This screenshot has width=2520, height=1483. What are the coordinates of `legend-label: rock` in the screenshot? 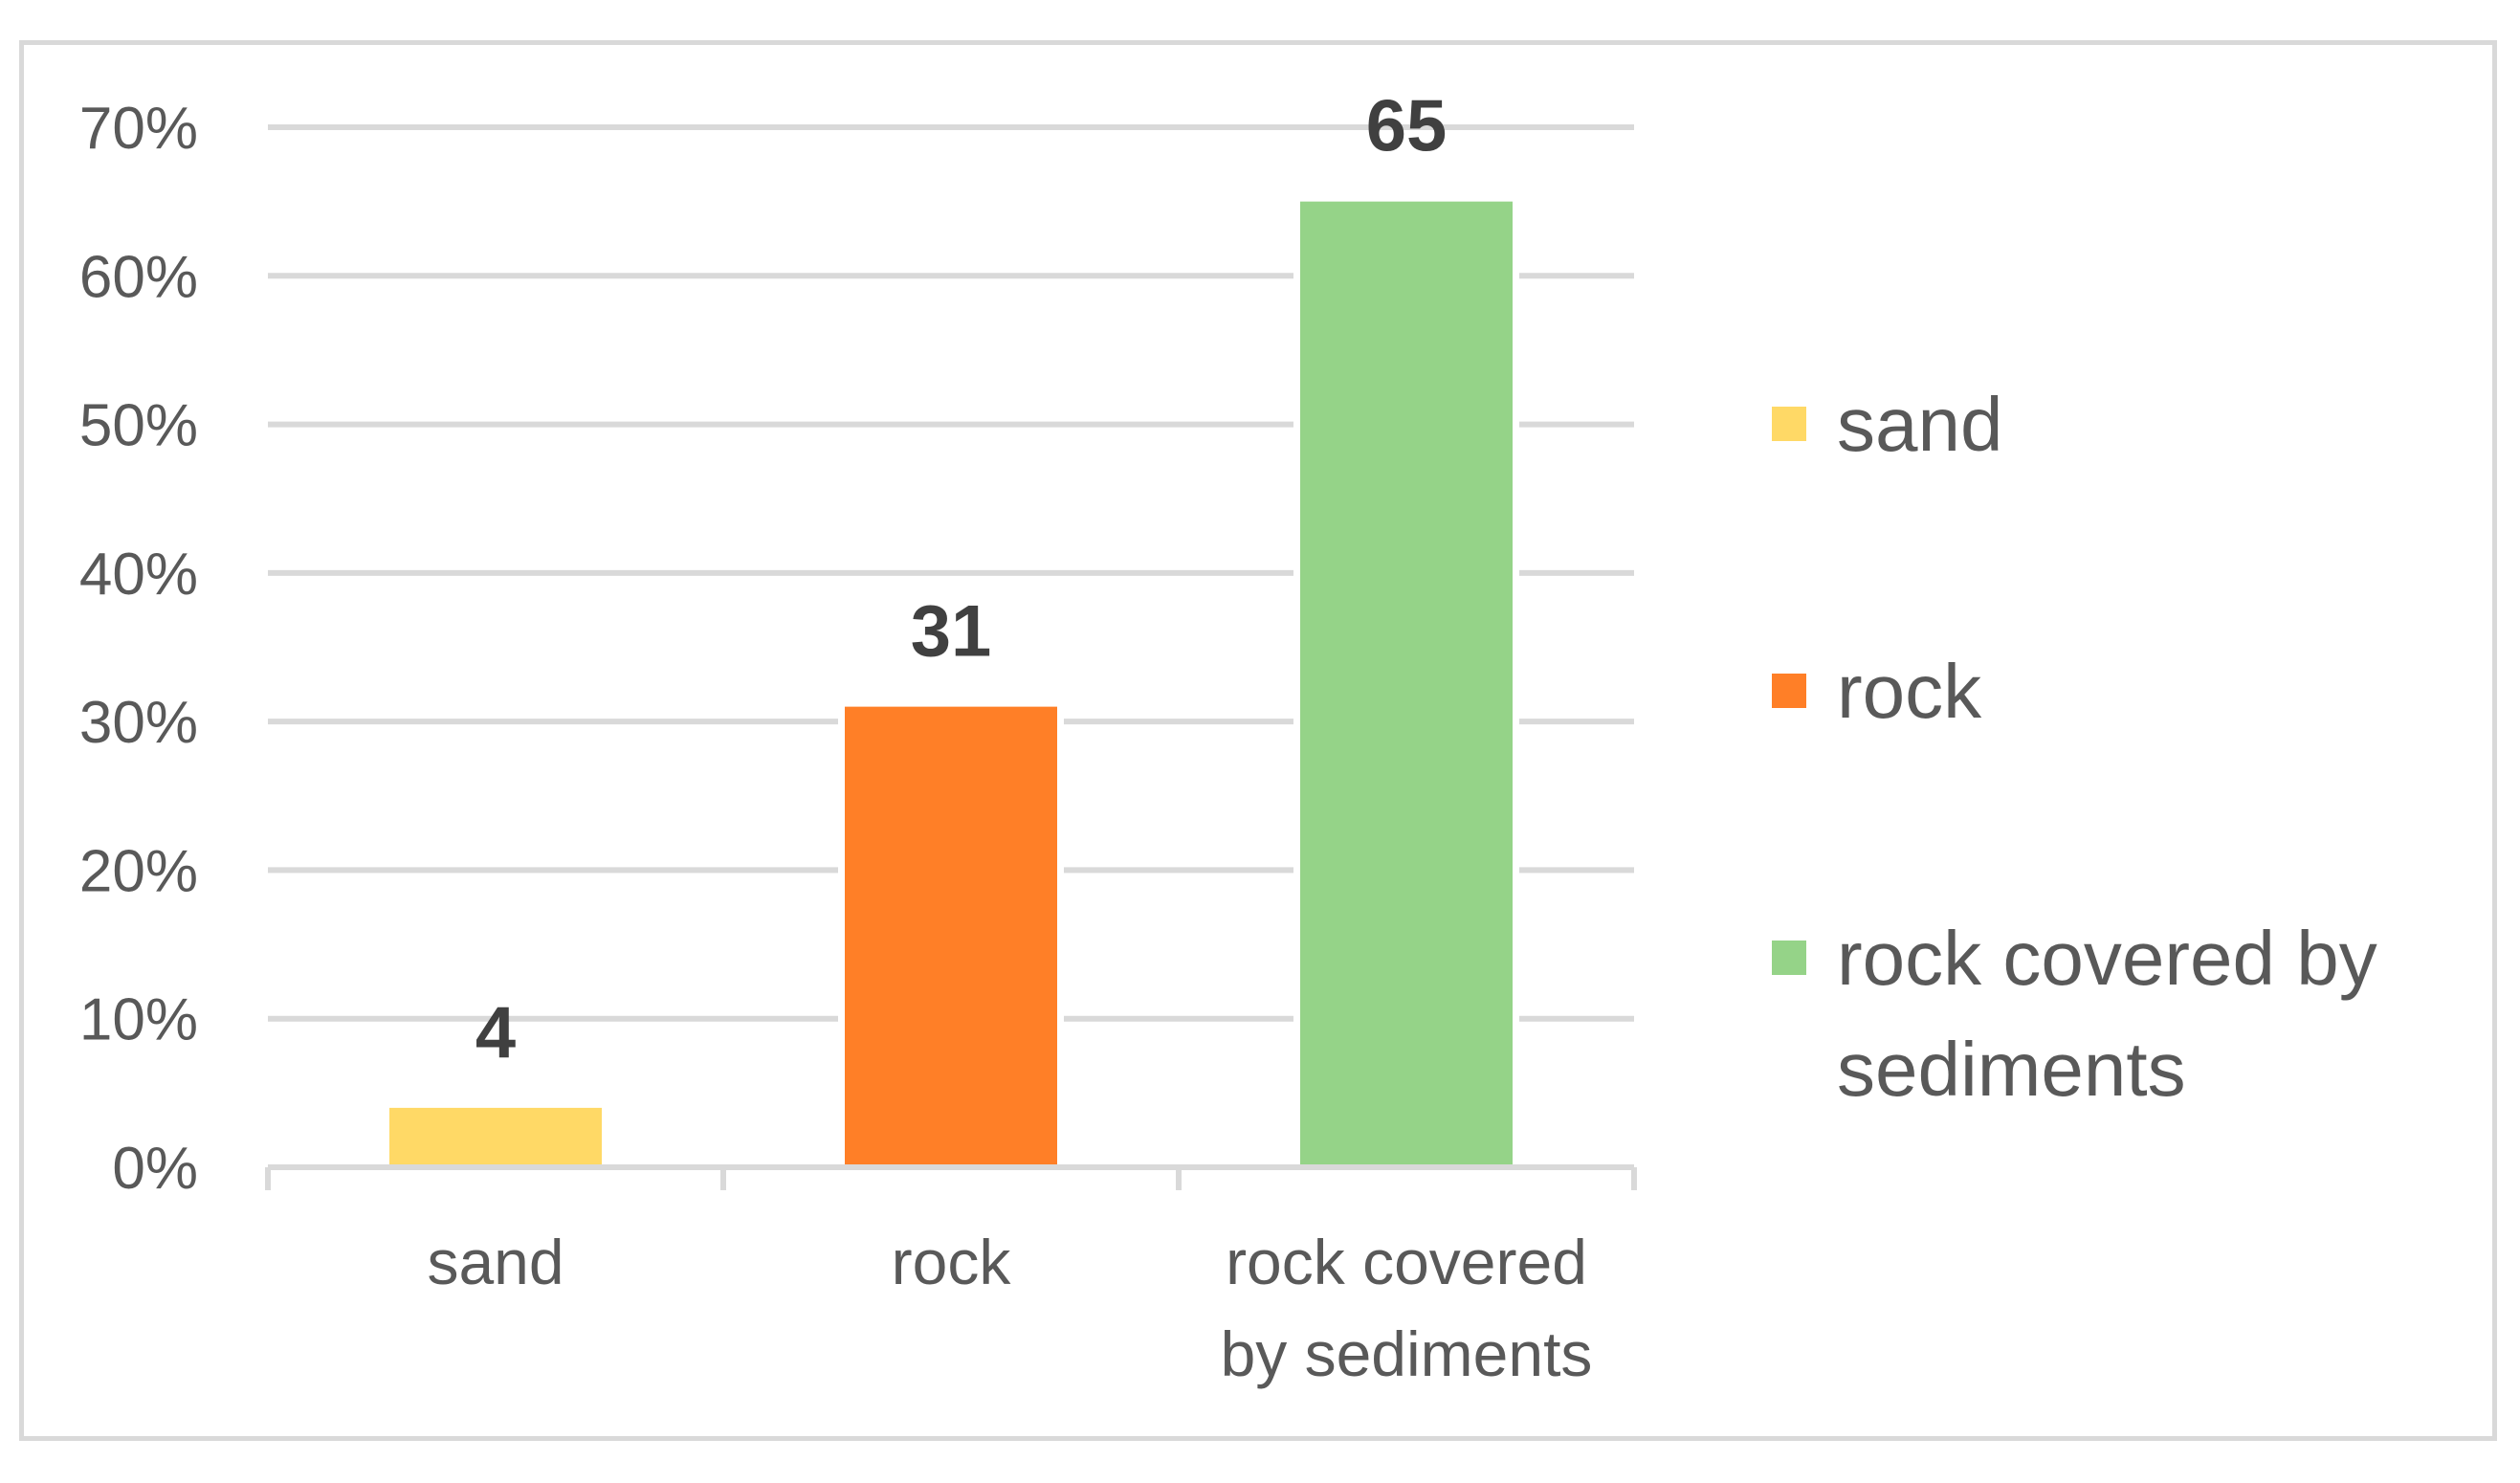 It's located at (1910, 691).